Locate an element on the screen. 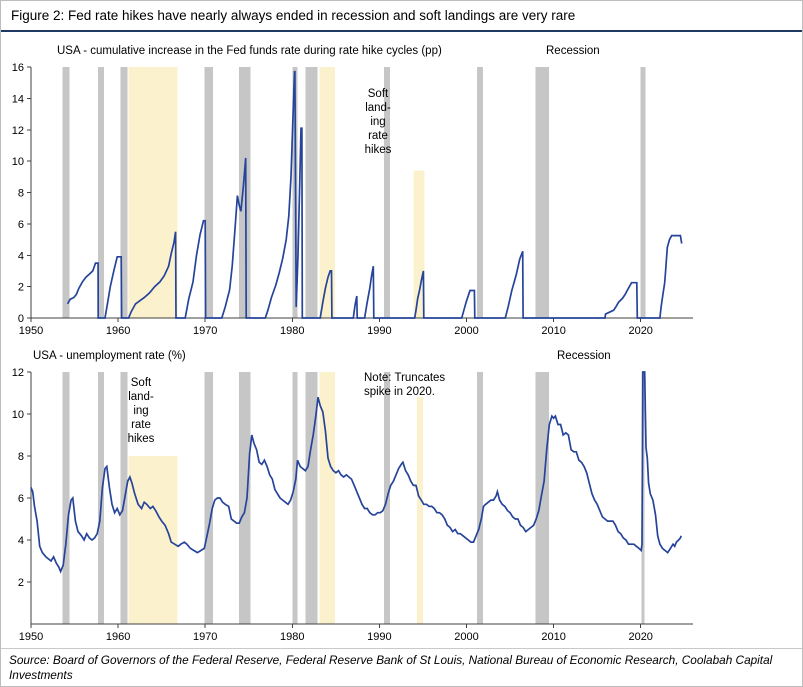 The height and width of the screenshot is (687, 803). truncation-note: Note: Truncates spike in 2020. is located at coordinates (405, 385).